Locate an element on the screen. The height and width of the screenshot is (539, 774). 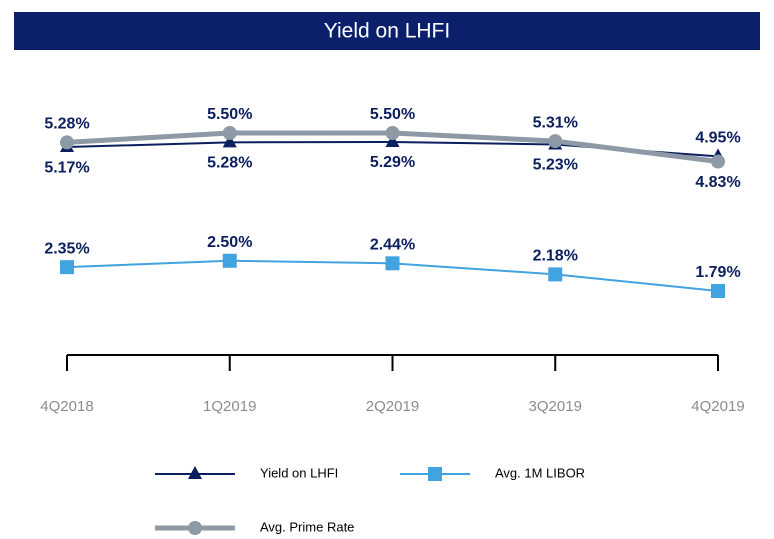
data-label: 2.18% is located at coordinates (555, 256).